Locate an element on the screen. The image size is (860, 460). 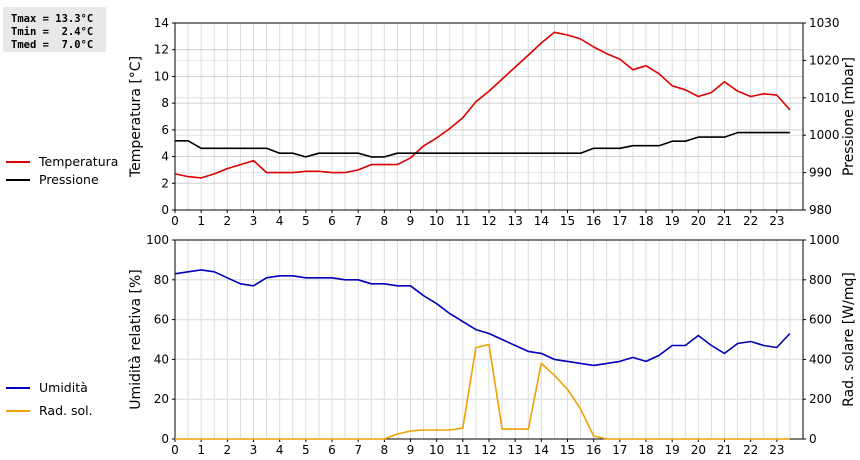
y-left-tick-label: 6 is located at coordinates (165, 130).